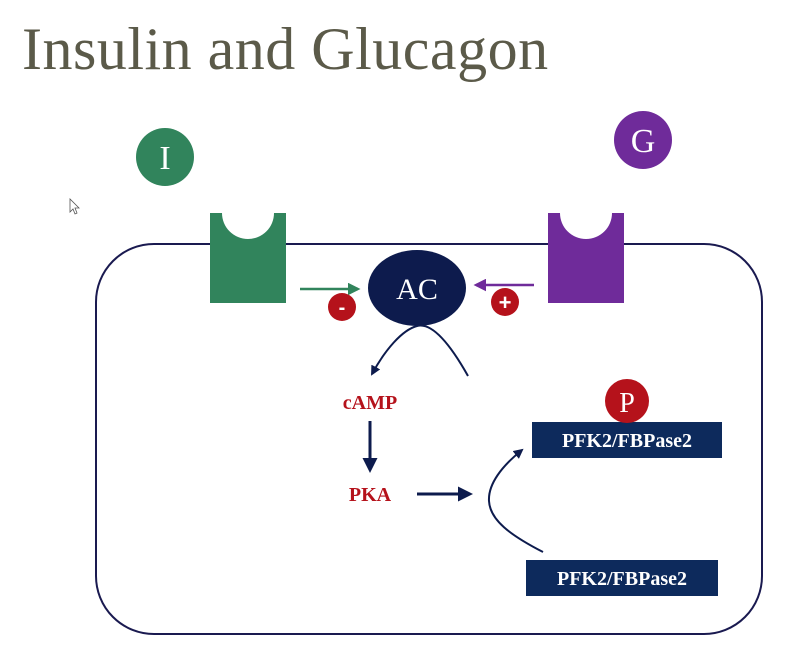  What do you see at coordinates (74, 206) in the screenshot?
I see `mouse-cursor-icon` at bounding box center [74, 206].